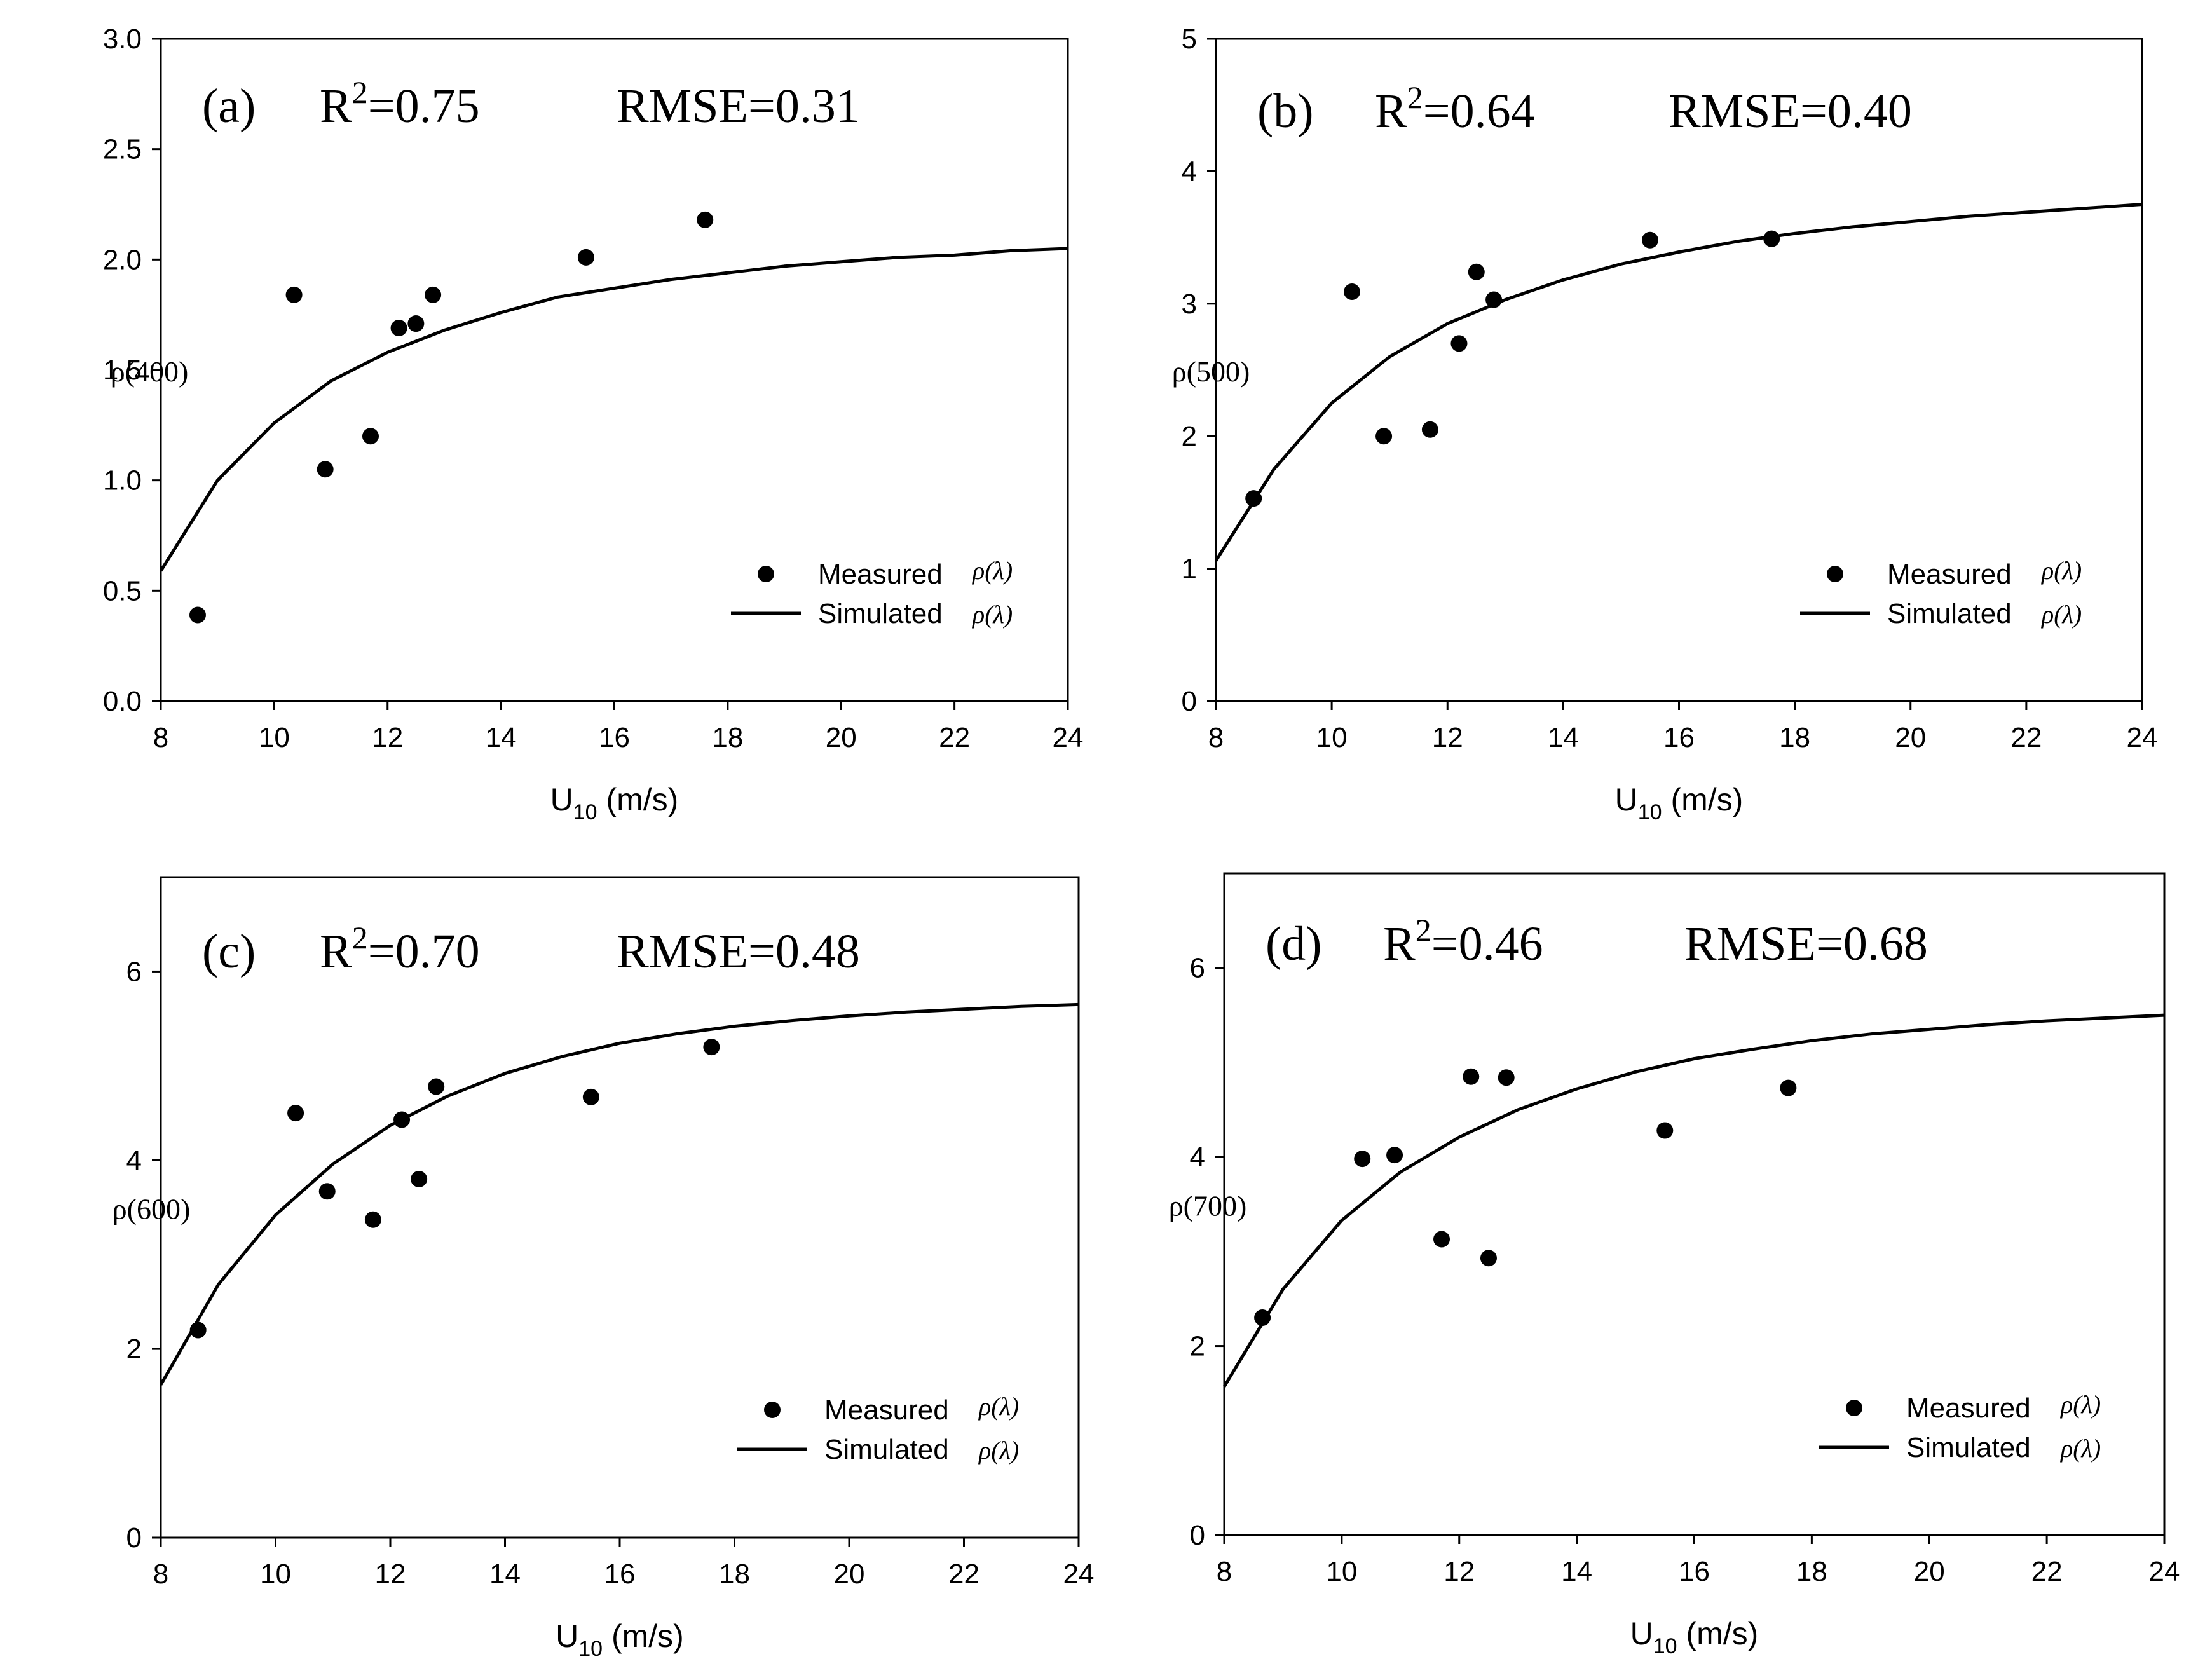 Image resolution: width=2191 pixels, height=1680 pixels. I want to click on r-squared-label: R2=0.70, so click(400, 949).